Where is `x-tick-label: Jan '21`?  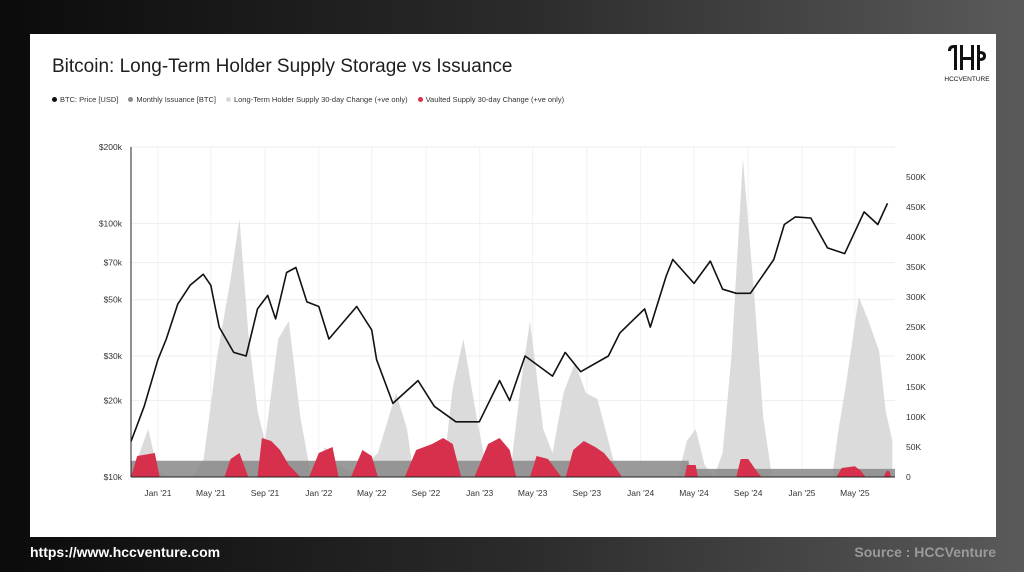 x-tick-label: Jan '21 is located at coordinates (157, 493).